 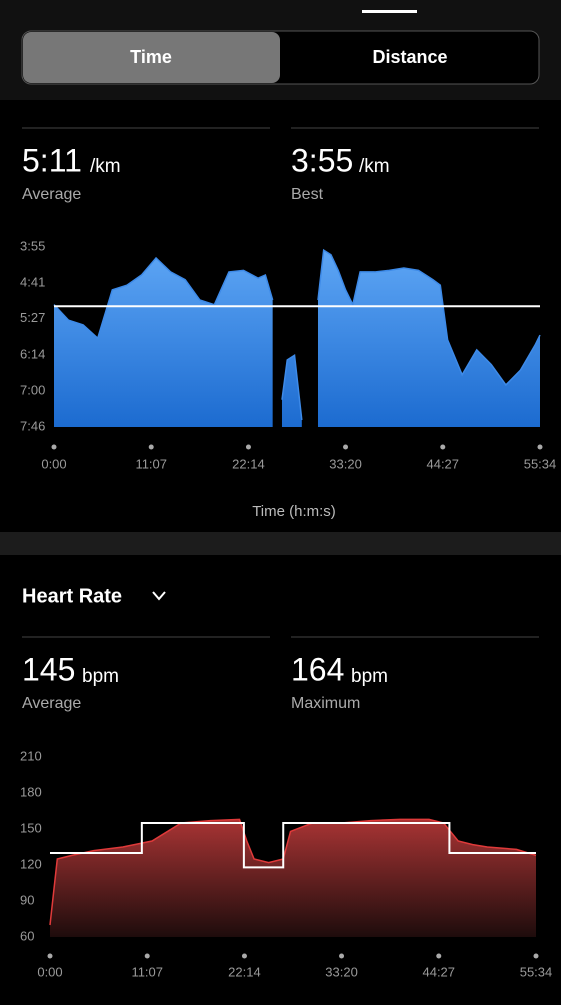 I want to click on y-tick-label: 150, so click(x=31, y=827).